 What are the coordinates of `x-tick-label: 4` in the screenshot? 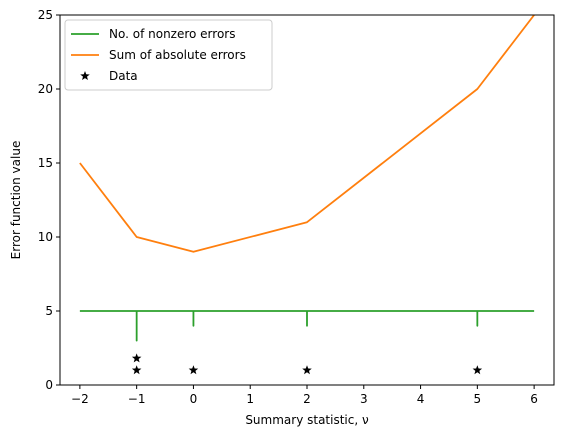 It's located at (421, 399).